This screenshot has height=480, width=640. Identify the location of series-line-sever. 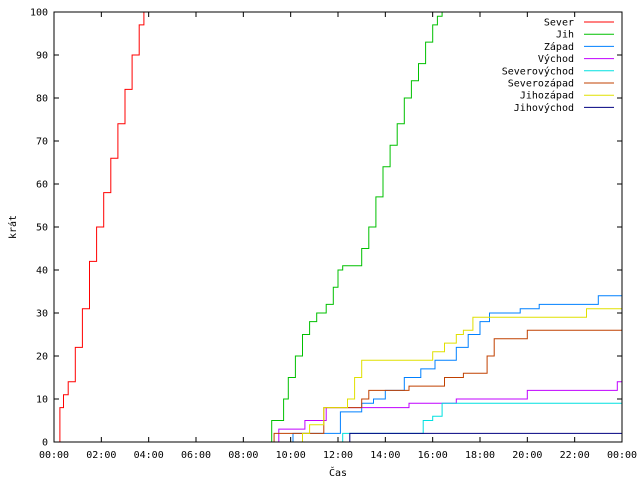
(99, 227).